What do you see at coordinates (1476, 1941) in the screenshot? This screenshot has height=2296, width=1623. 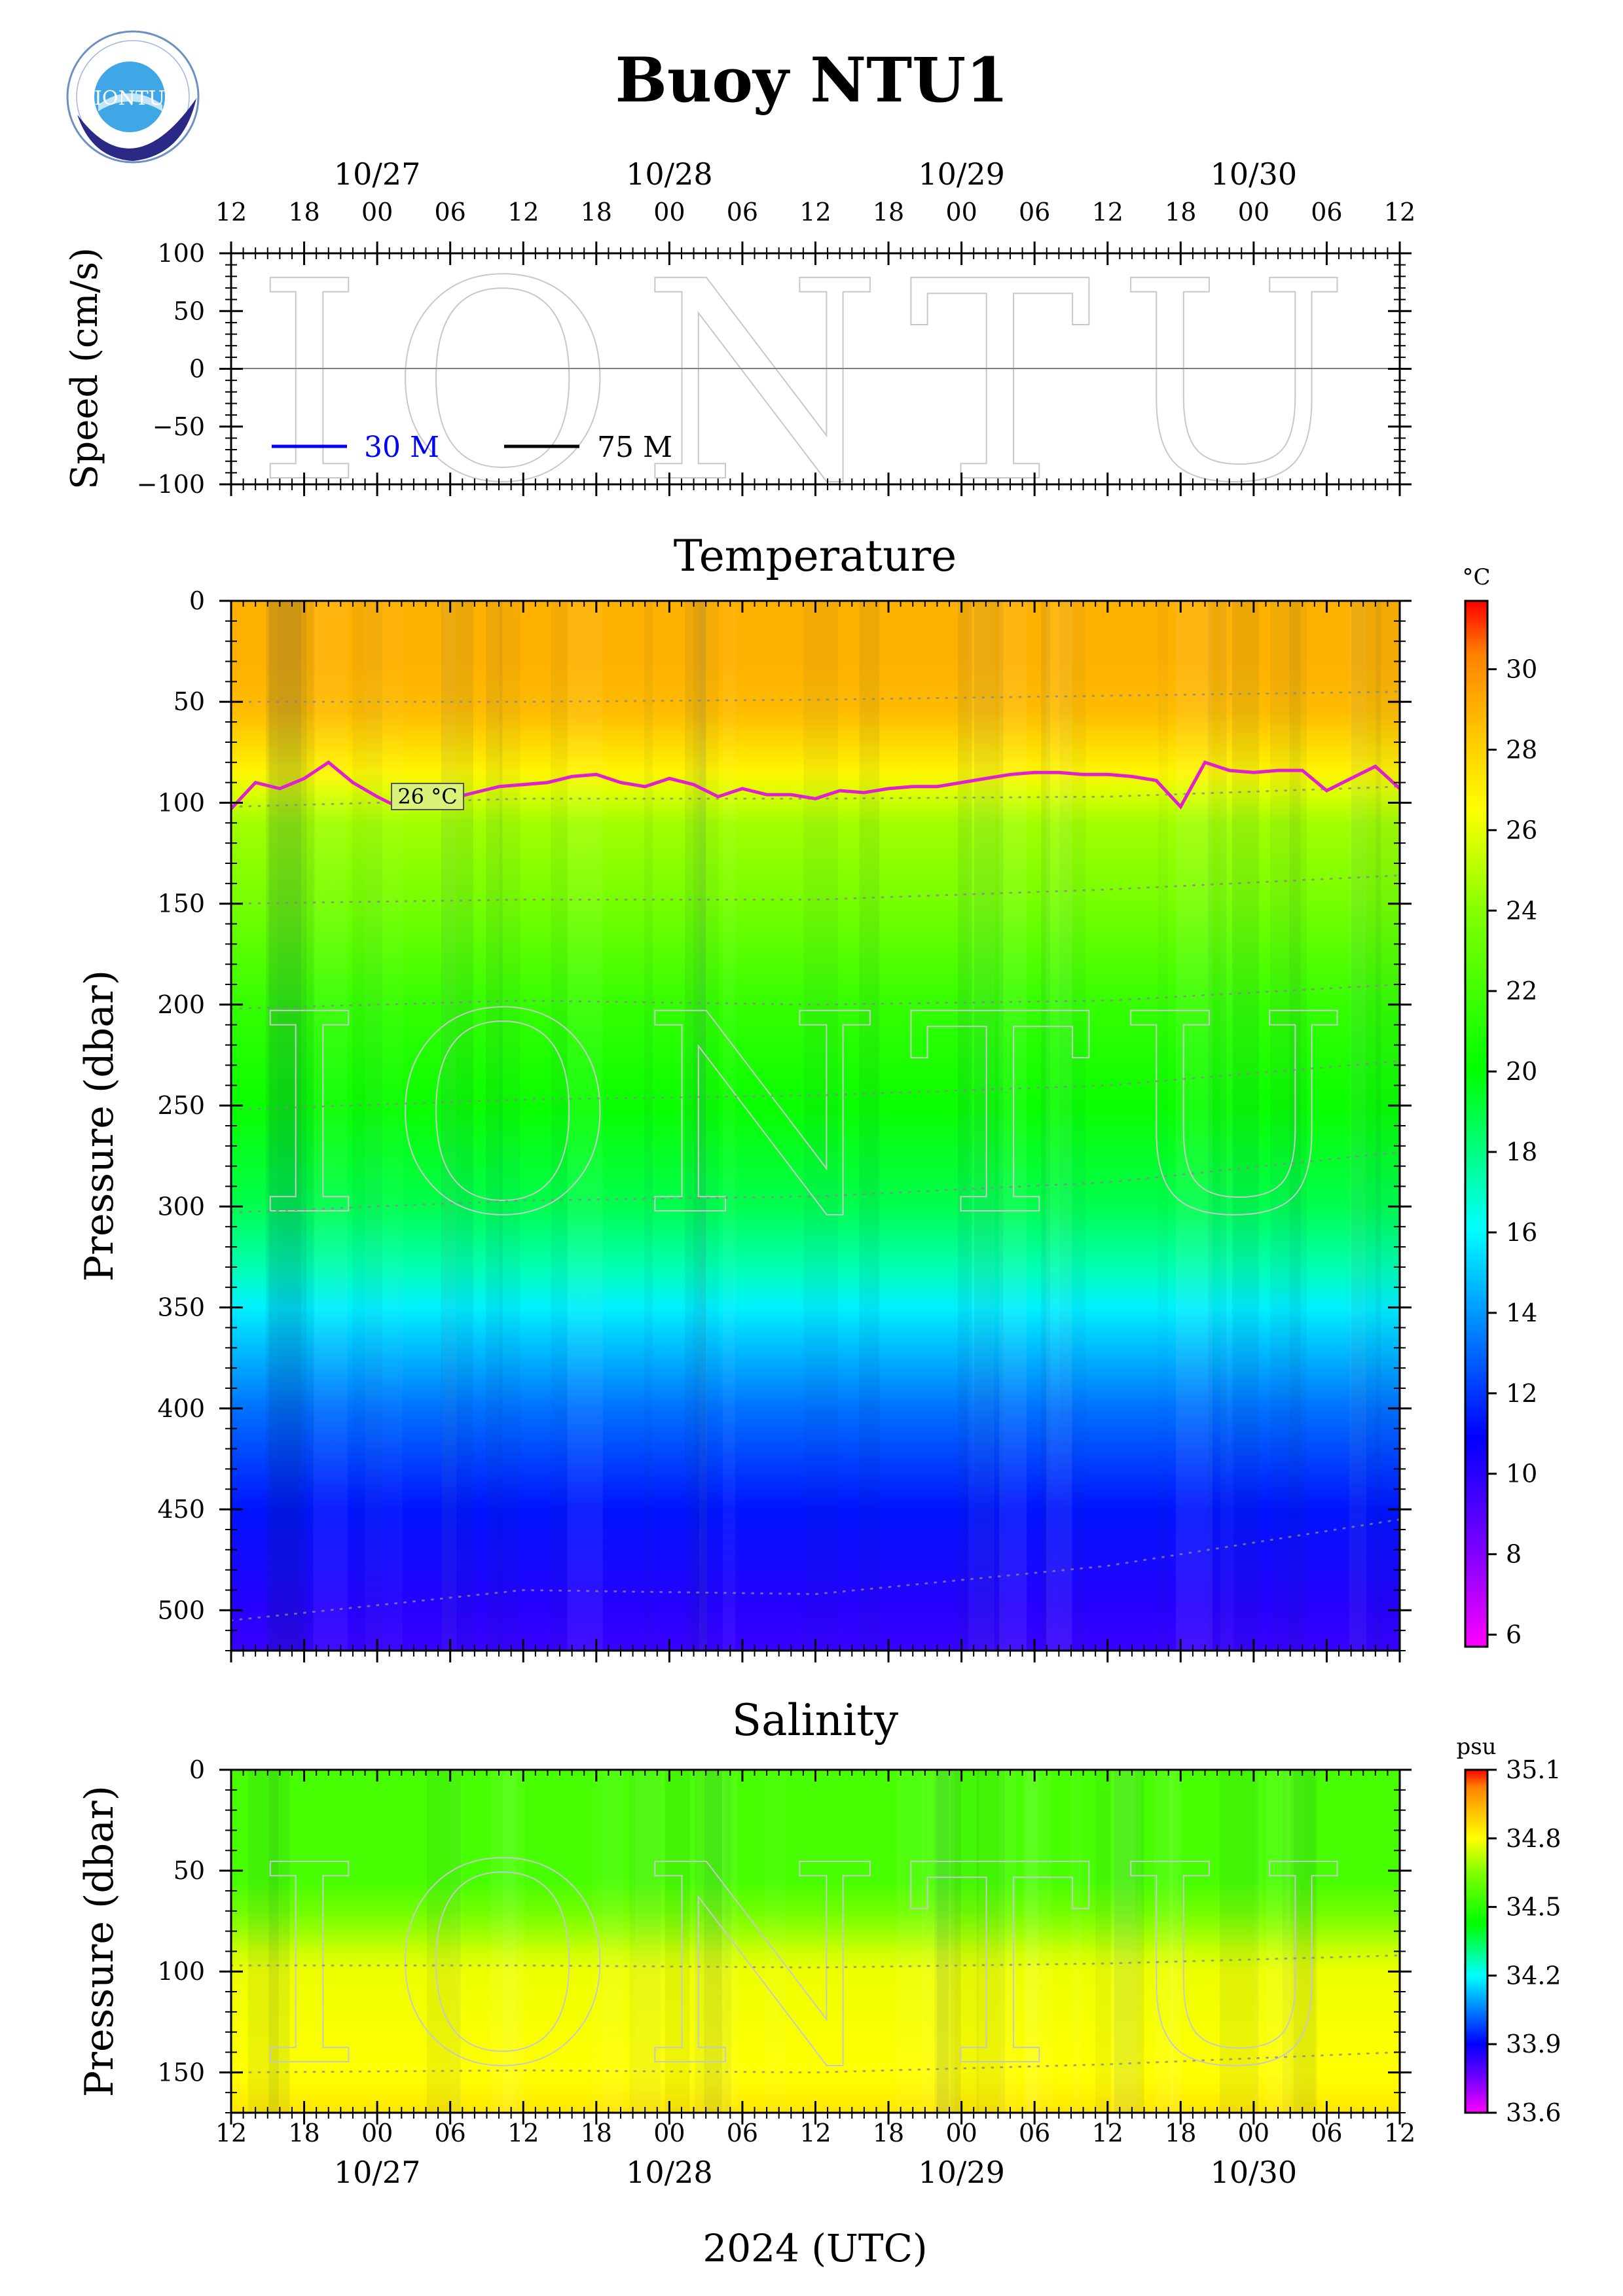 I see `salinity-colorbar-bar` at bounding box center [1476, 1941].